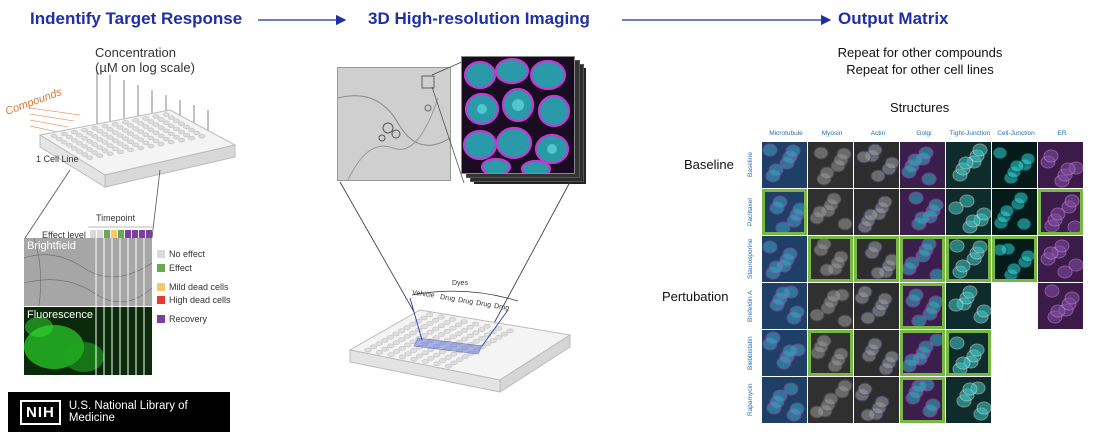  What do you see at coordinates (750, 259) in the screenshot?
I see `row-staurosporine: Staurosporine` at bounding box center [750, 259].